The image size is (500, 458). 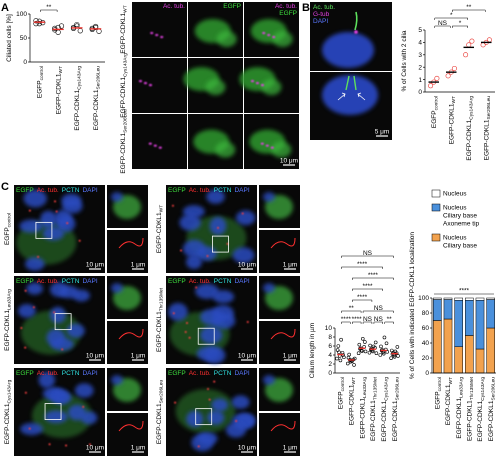 What do you see at coordinates (451, 381) in the screenshot?
I see `x-tick-label-sub: WT` at bounding box center [451, 381].